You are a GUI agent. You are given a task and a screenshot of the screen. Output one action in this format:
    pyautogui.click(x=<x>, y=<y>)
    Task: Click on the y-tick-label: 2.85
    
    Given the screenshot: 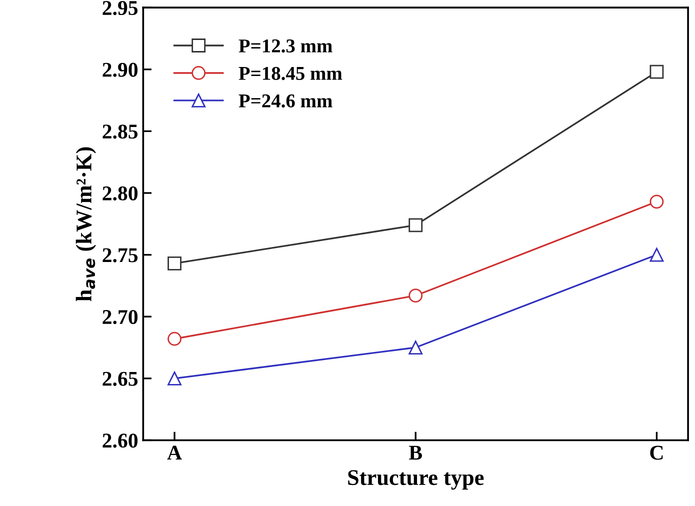 What is the action you would take?
    pyautogui.click(x=120, y=131)
    